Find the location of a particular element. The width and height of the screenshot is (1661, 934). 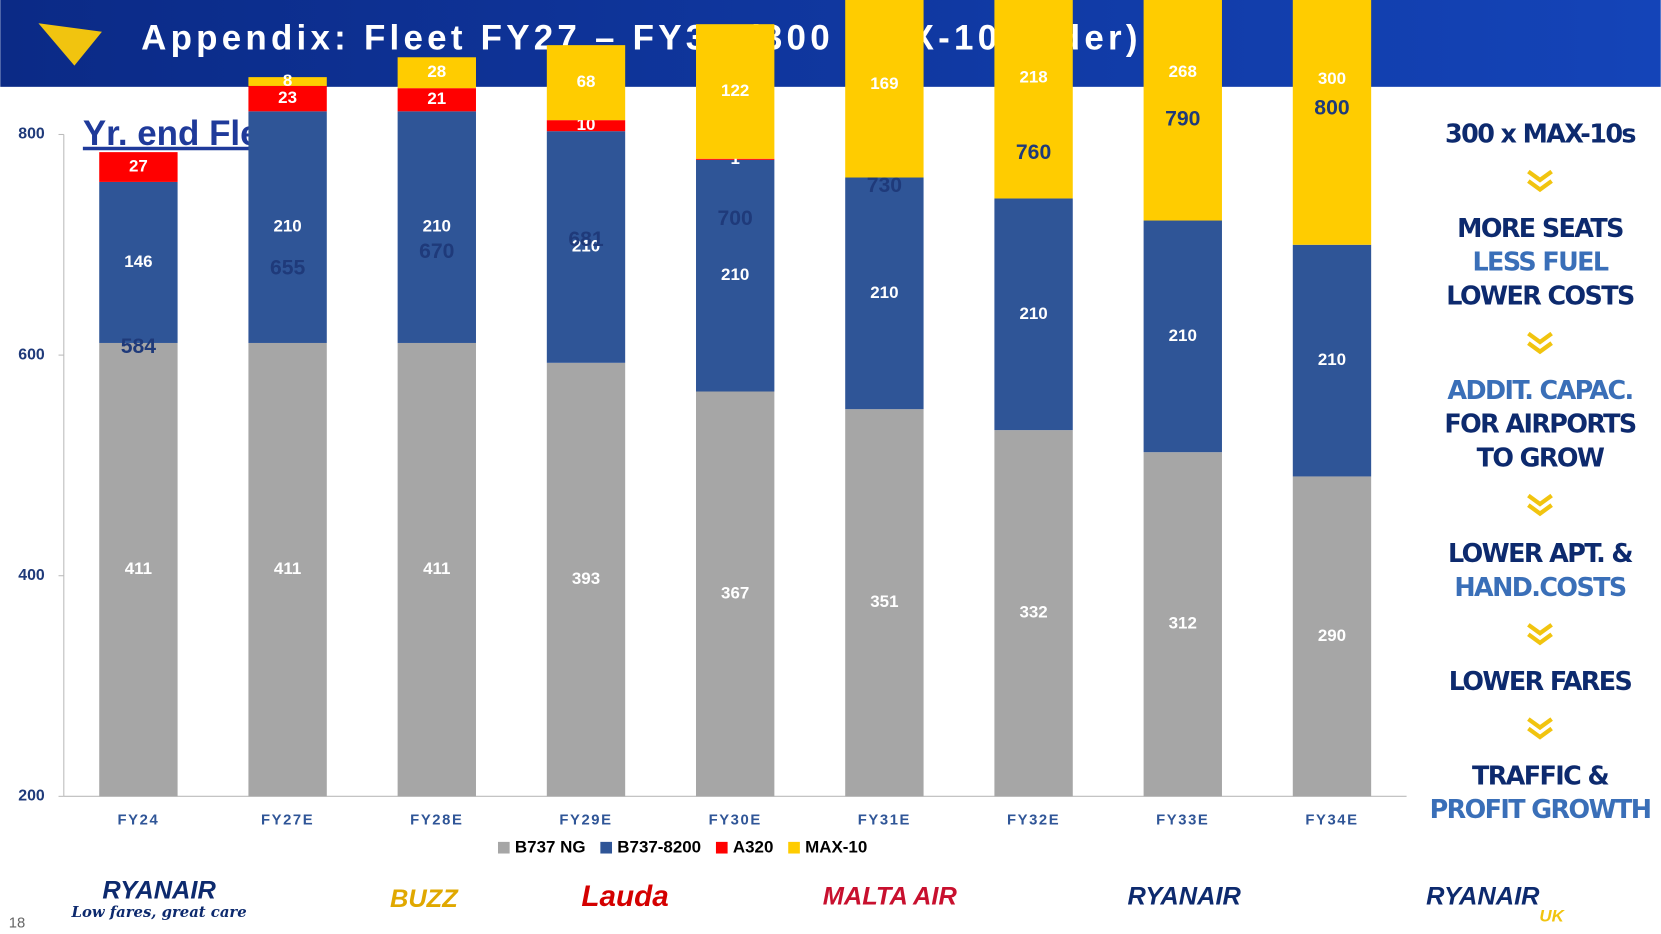

y-tick-label: 200 is located at coordinates (31, 796).